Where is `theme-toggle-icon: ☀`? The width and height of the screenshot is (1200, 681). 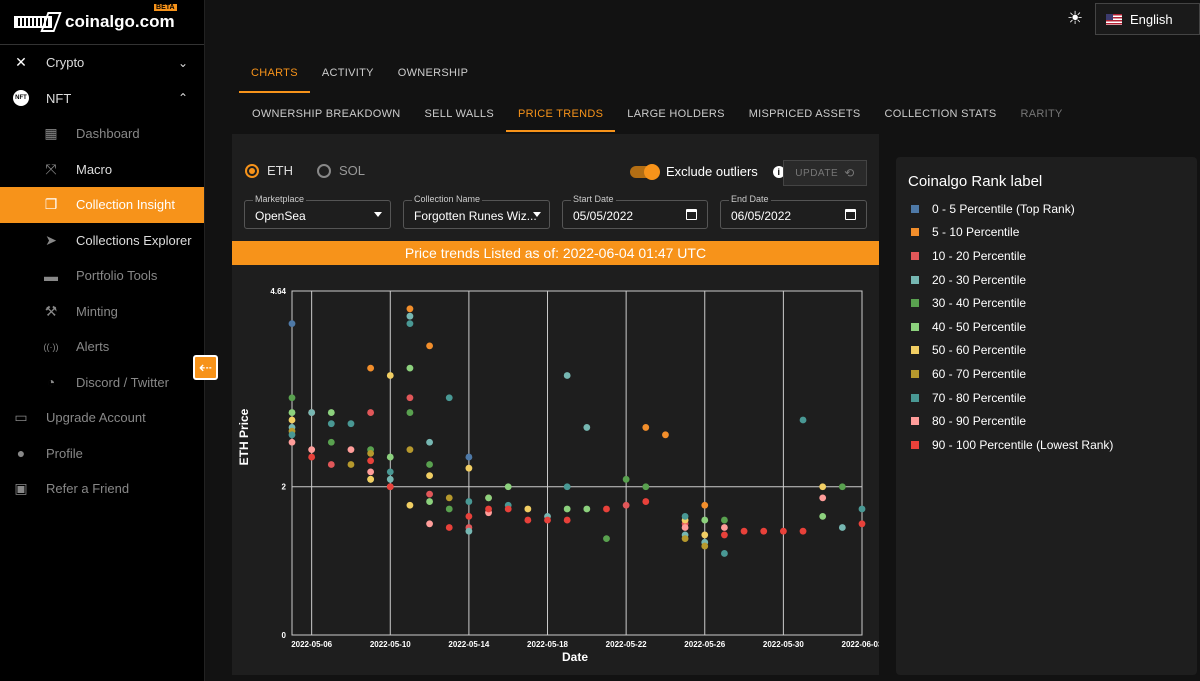
theme-toggle-icon: ☀ is located at coordinates (1075, 18).